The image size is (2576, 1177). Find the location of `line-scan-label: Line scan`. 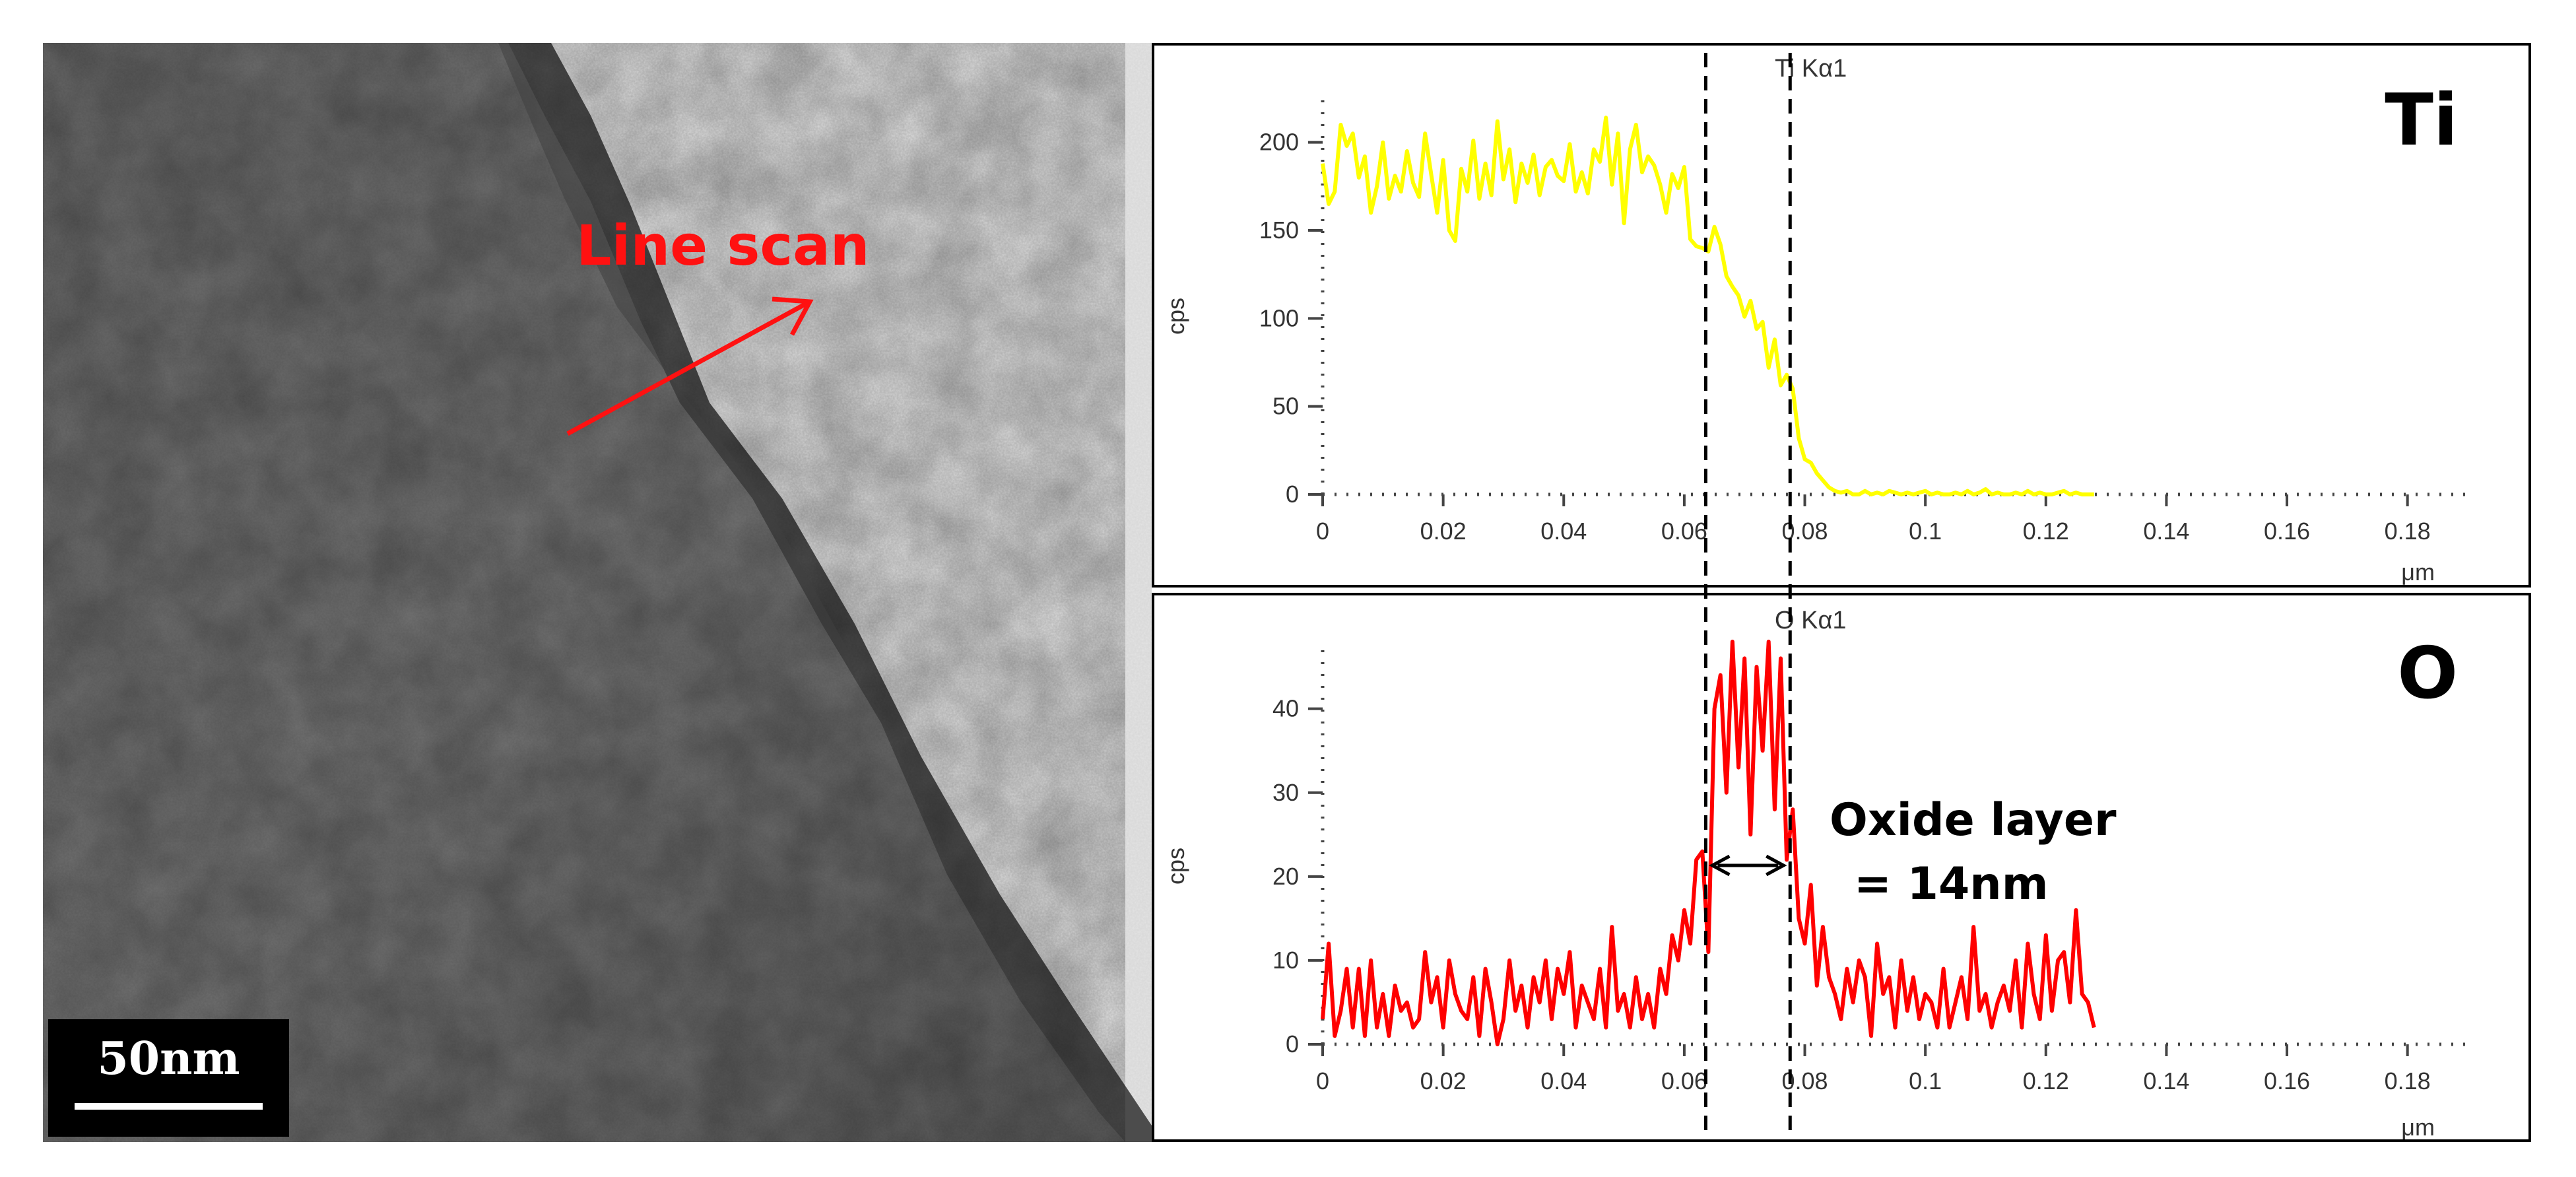

line-scan-label: Line scan is located at coordinates (723, 245).